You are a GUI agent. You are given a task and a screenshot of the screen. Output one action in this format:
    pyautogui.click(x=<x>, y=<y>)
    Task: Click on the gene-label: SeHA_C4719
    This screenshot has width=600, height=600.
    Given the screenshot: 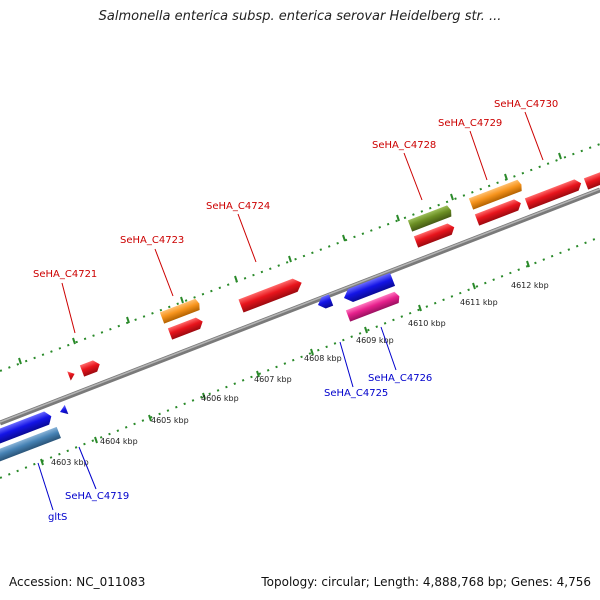 What is the action you would take?
    pyautogui.click(x=97, y=496)
    